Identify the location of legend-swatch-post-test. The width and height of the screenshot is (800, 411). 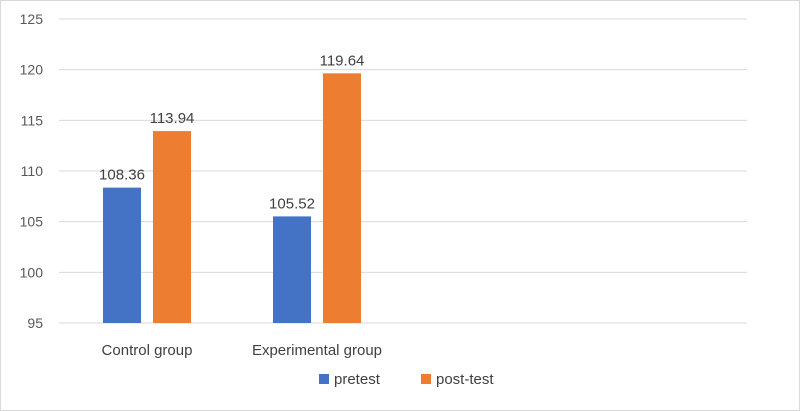
(426, 379).